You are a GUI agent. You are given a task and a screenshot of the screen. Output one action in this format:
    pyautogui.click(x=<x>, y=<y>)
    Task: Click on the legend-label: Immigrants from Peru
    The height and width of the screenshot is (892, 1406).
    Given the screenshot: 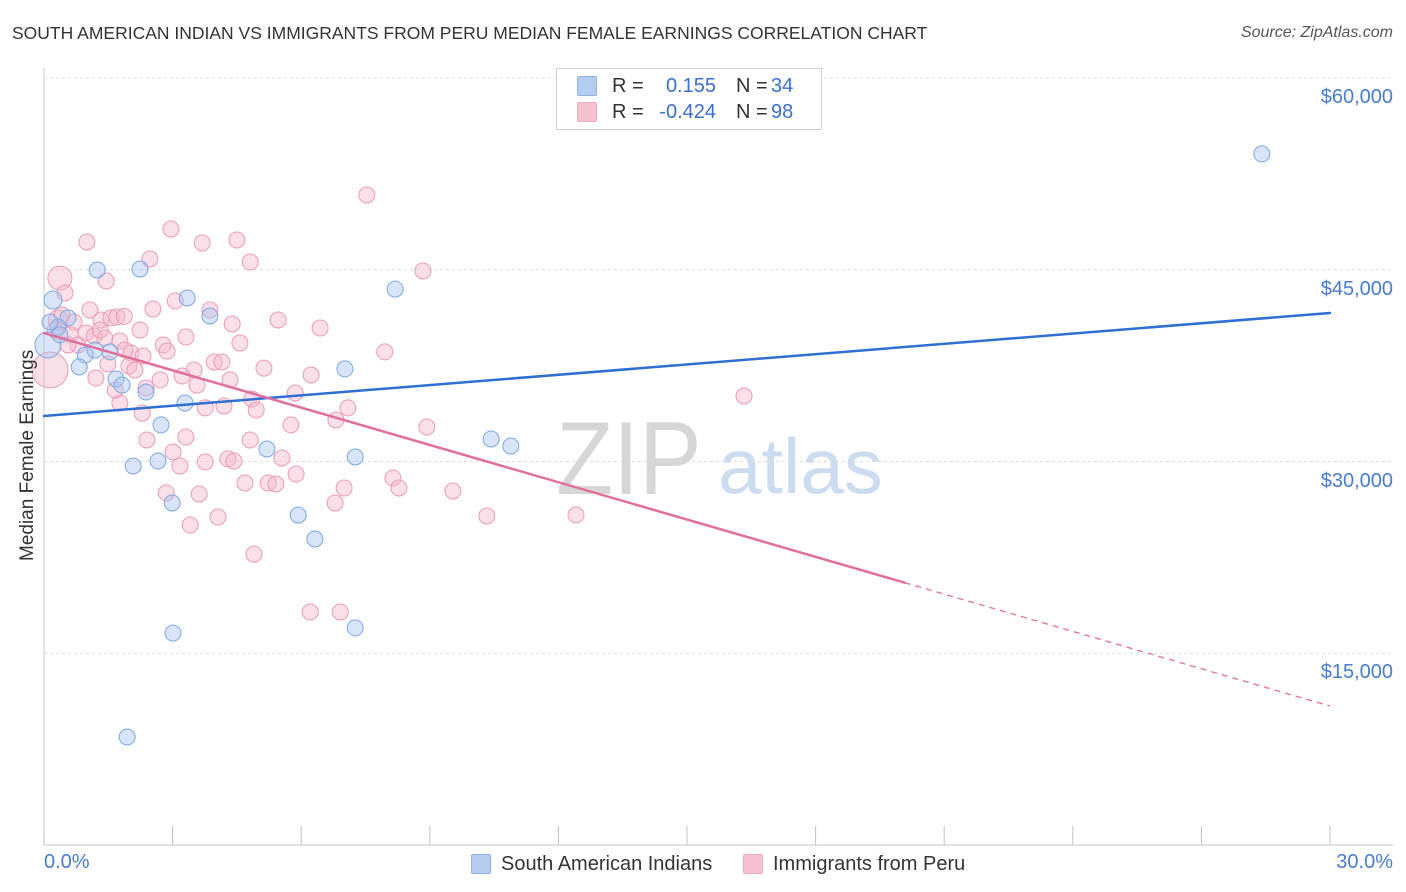 What is the action you would take?
    pyautogui.click(x=869, y=864)
    